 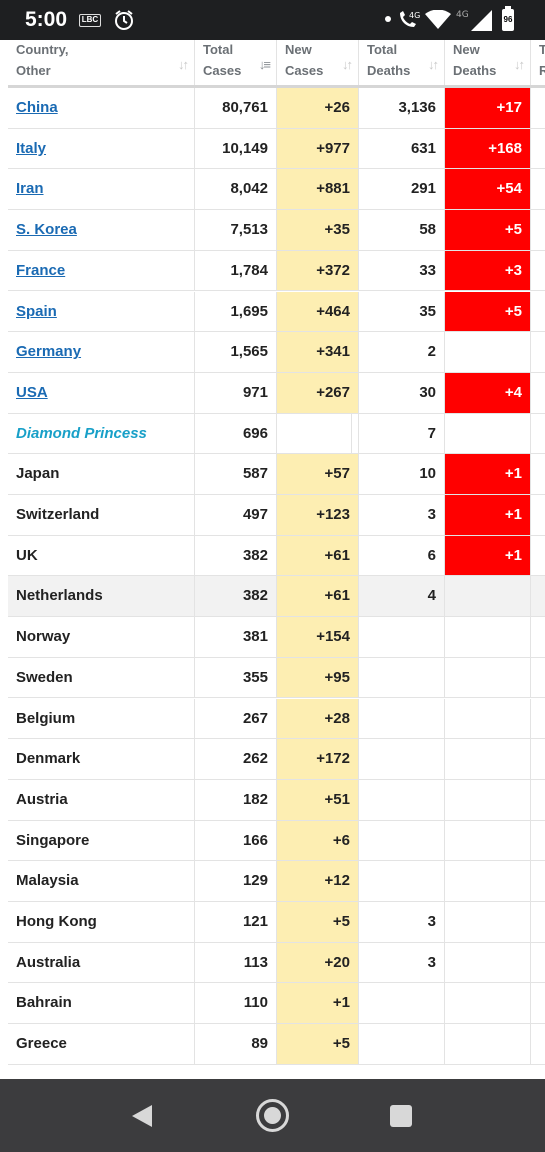 What do you see at coordinates (236, 311) in the screenshot?
I see `total-cases-cell: 1,695` at bounding box center [236, 311].